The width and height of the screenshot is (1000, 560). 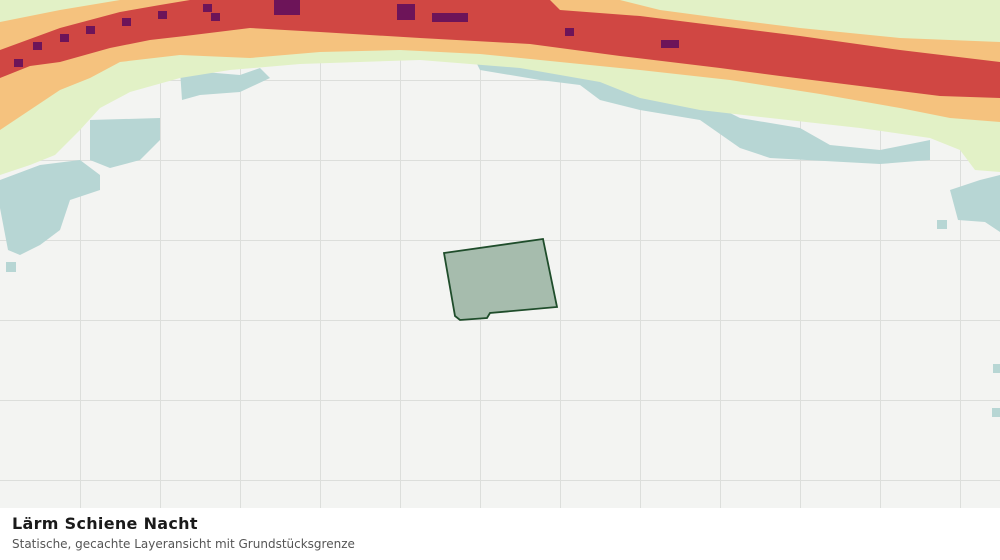 I want to click on noise-zone-very-high, so click(x=346, y=33).